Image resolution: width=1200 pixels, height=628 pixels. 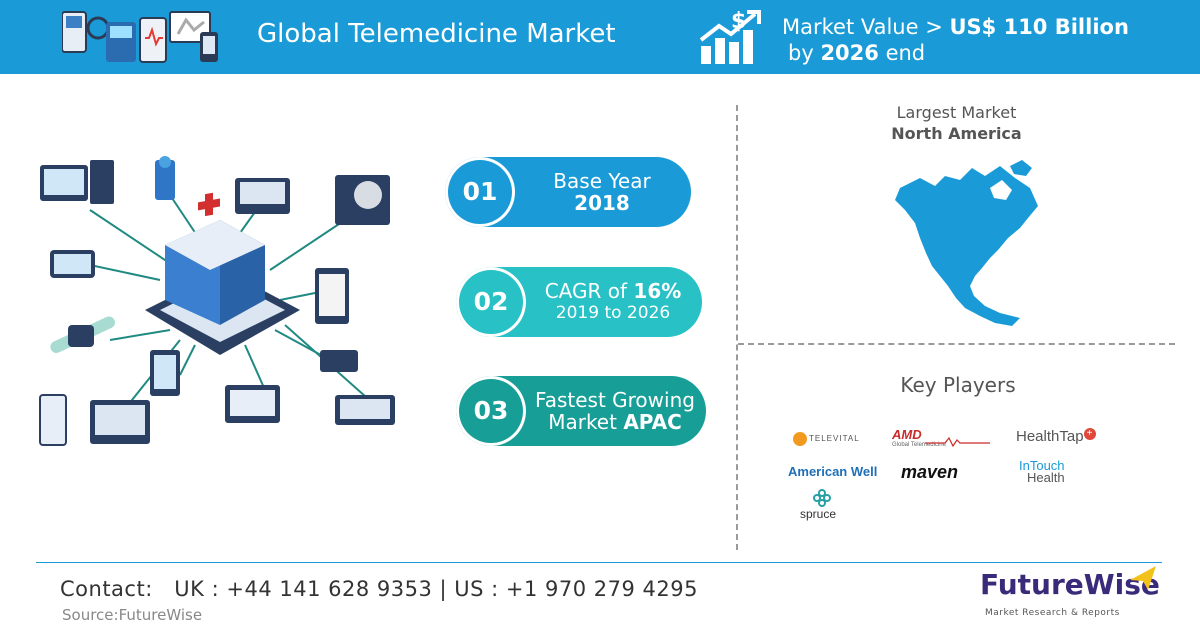 I want to click on plus-icon: +, so click(x=1089, y=434).